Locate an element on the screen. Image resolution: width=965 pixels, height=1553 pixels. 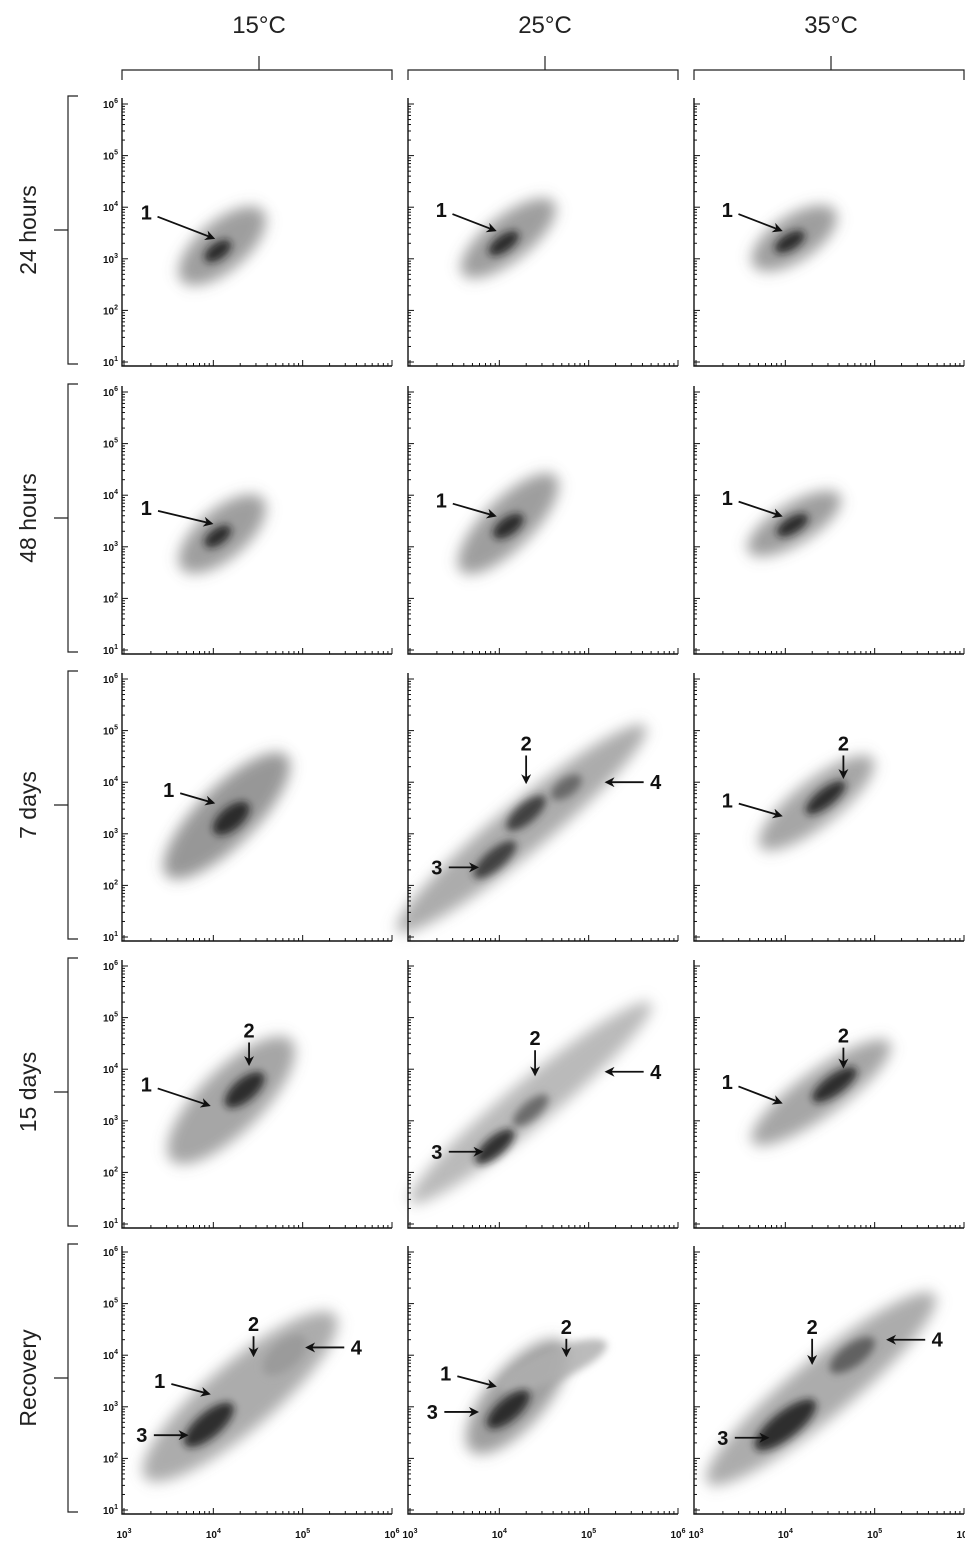
panel: 10³ 10⁴ 10⁵ 106 2 3 4 is located at coordinates (826, 1393).